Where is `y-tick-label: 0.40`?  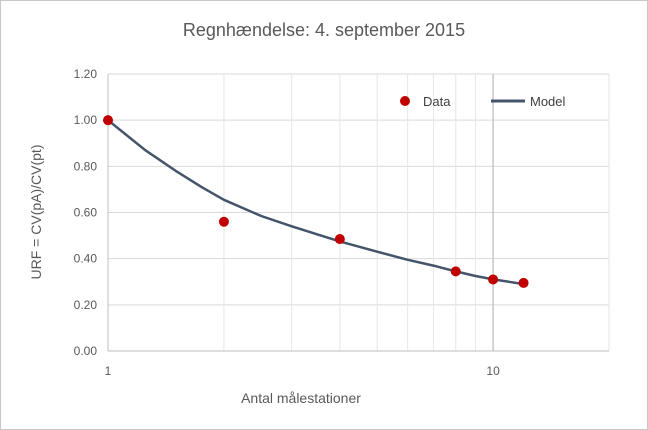 y-tick-label: 0.40 is located at coordinates (86, 259).